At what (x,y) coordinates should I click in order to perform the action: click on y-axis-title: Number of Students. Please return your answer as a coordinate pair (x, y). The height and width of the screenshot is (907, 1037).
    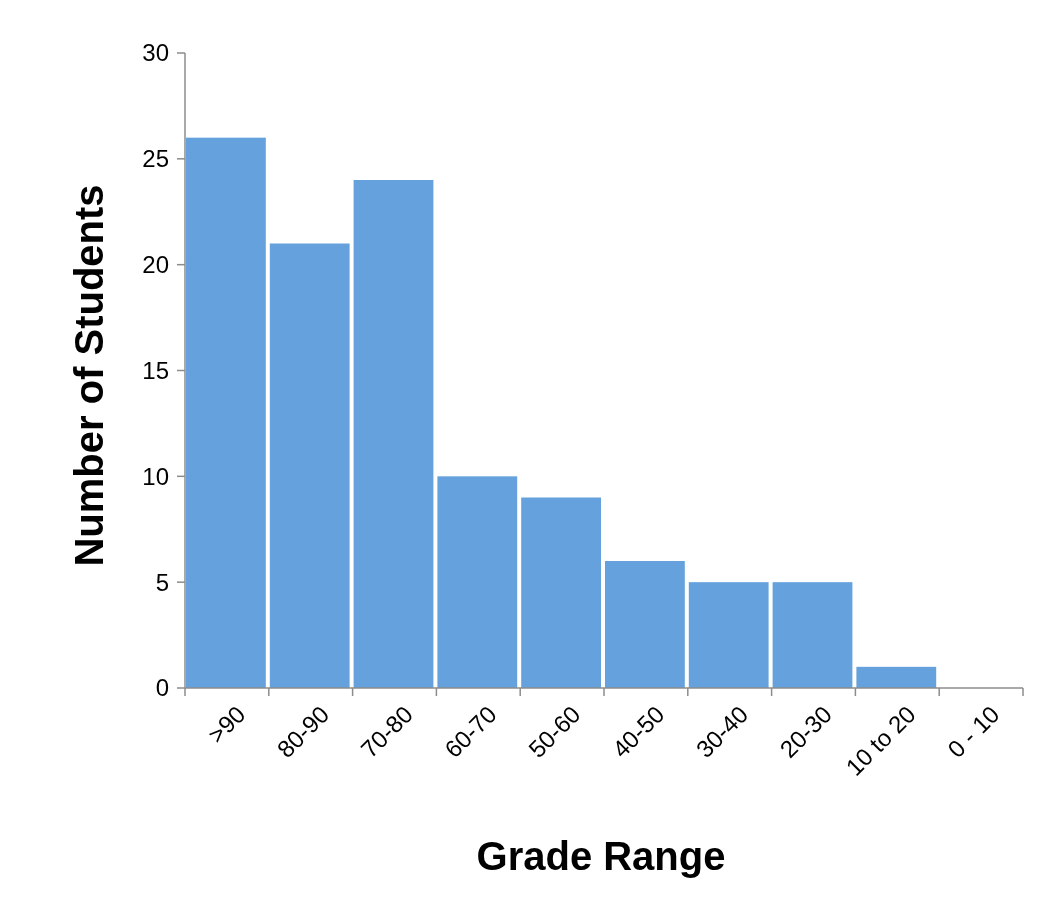
    Looking at the image, I should click on (89, 375).